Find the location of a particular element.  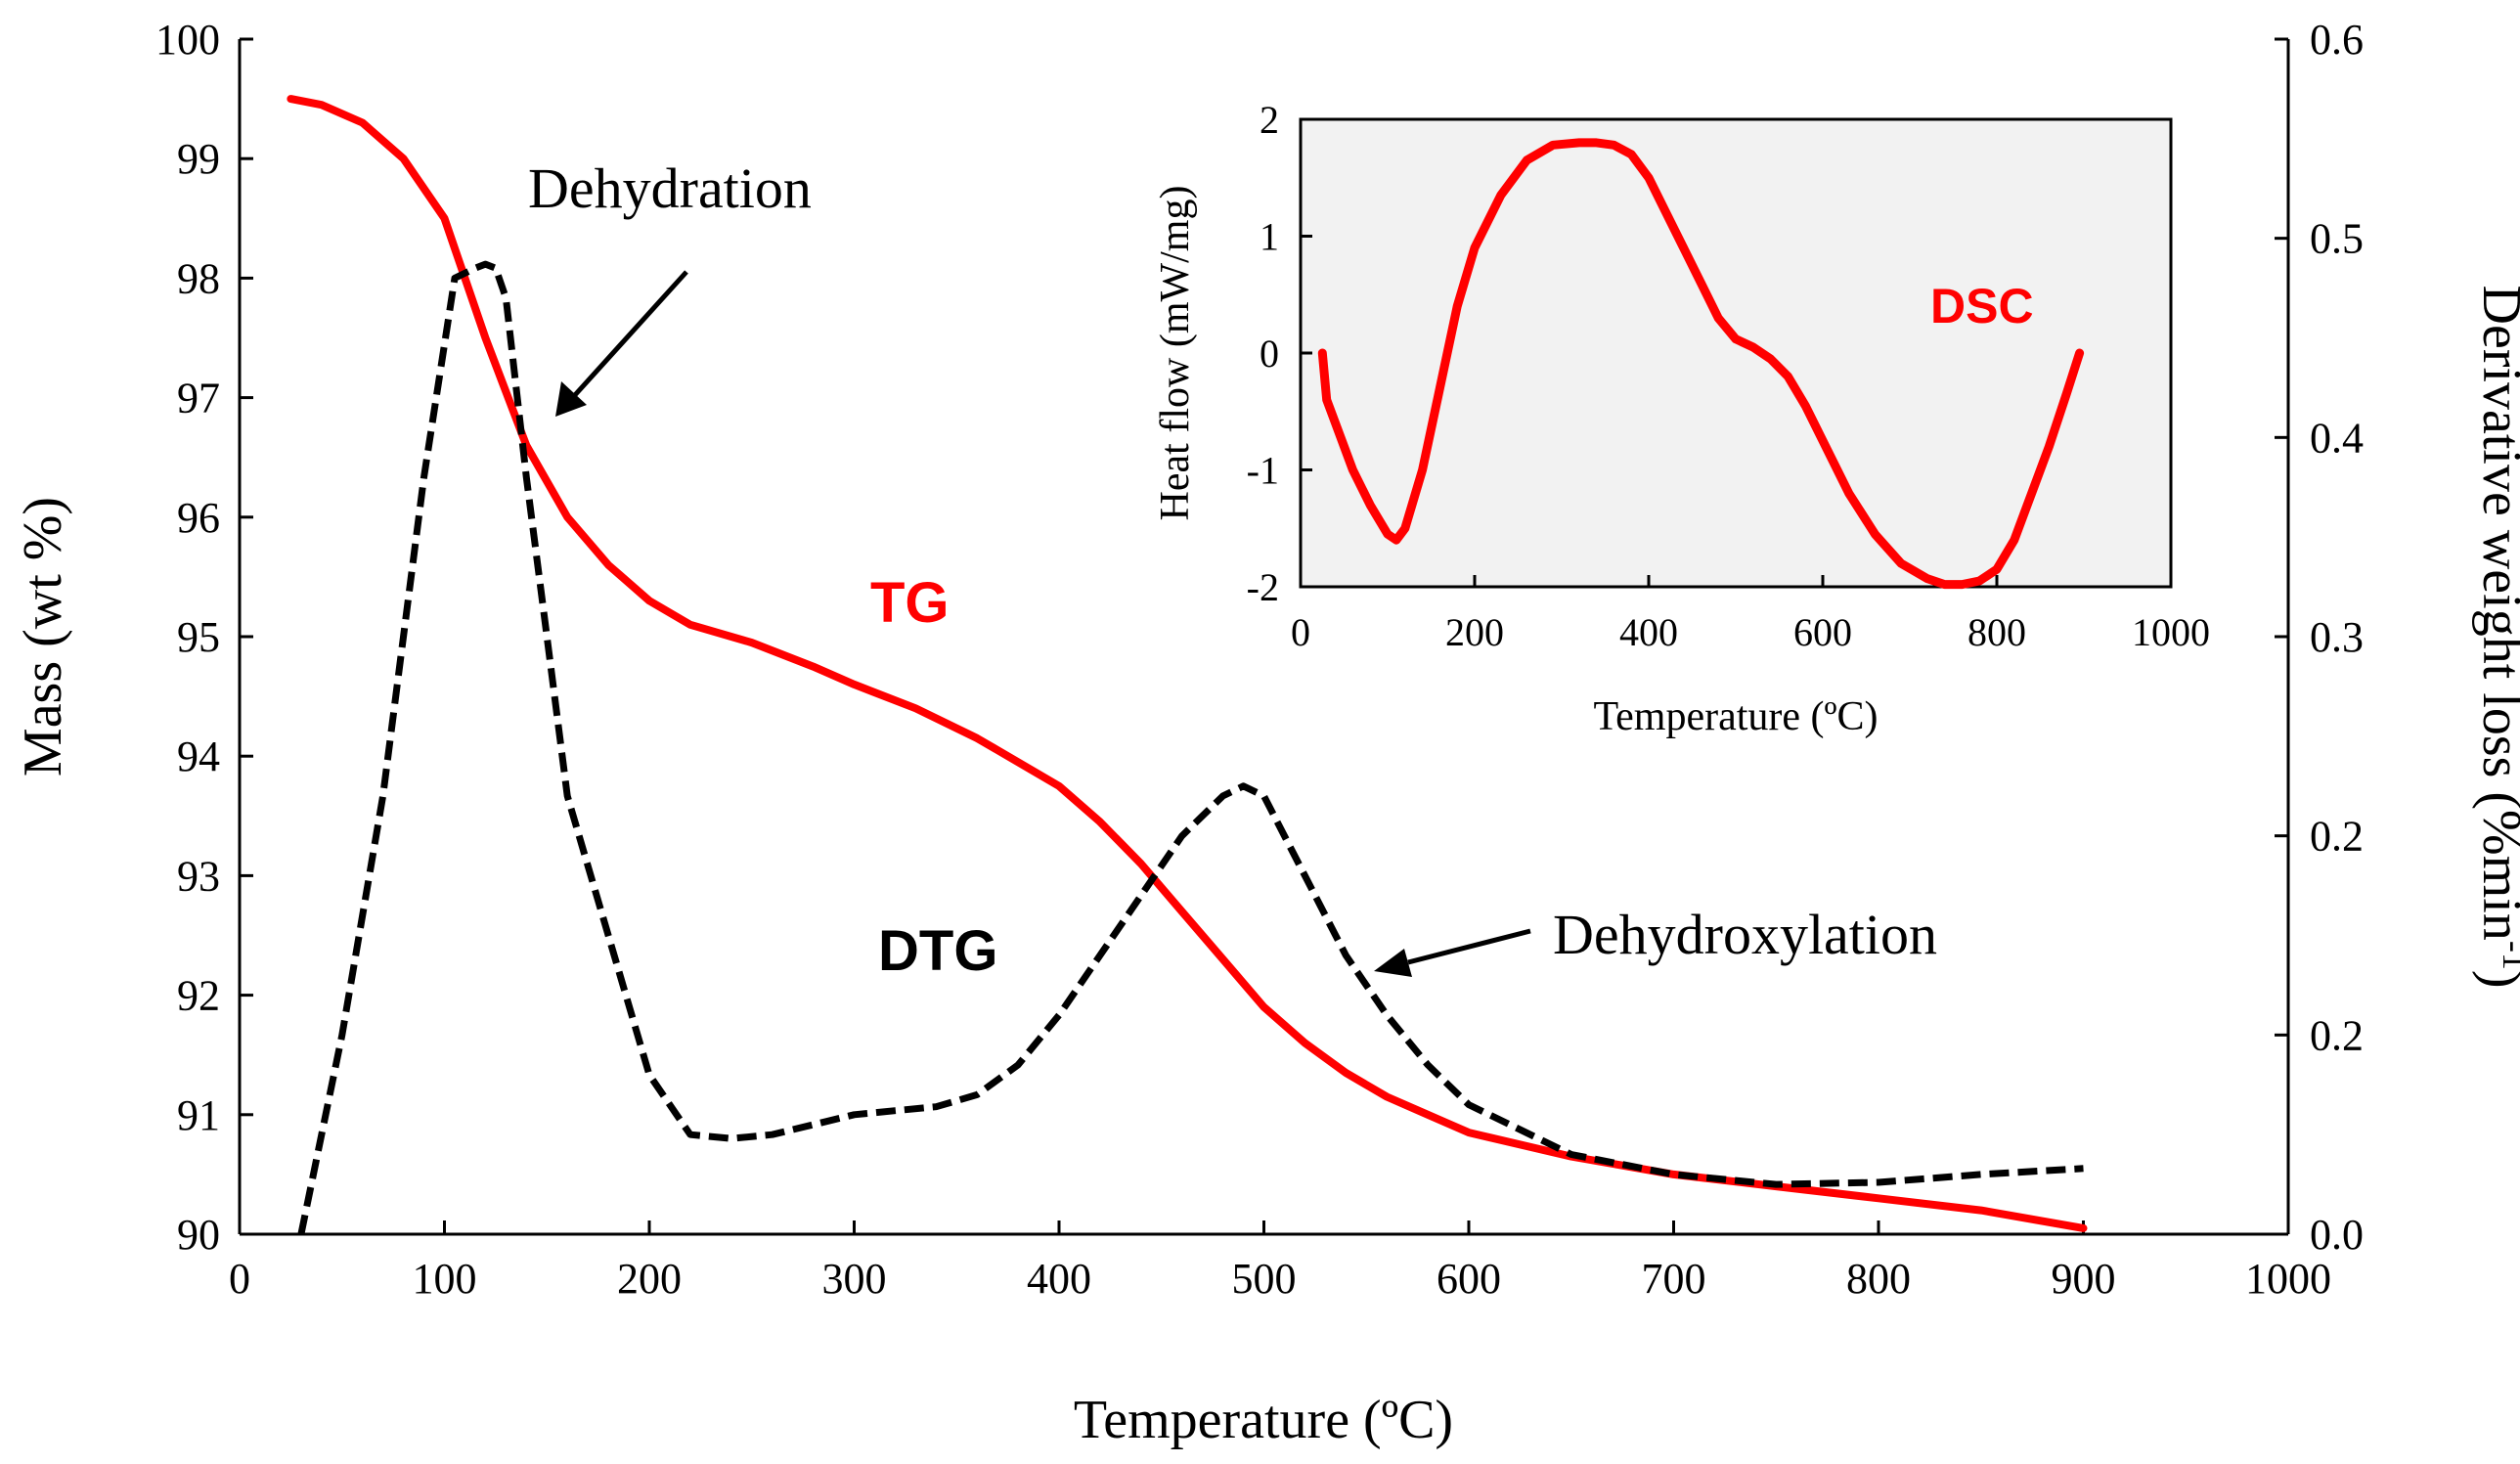

x-axis-title: Temperature (ºC) is located at coordinates (1263, 1420).